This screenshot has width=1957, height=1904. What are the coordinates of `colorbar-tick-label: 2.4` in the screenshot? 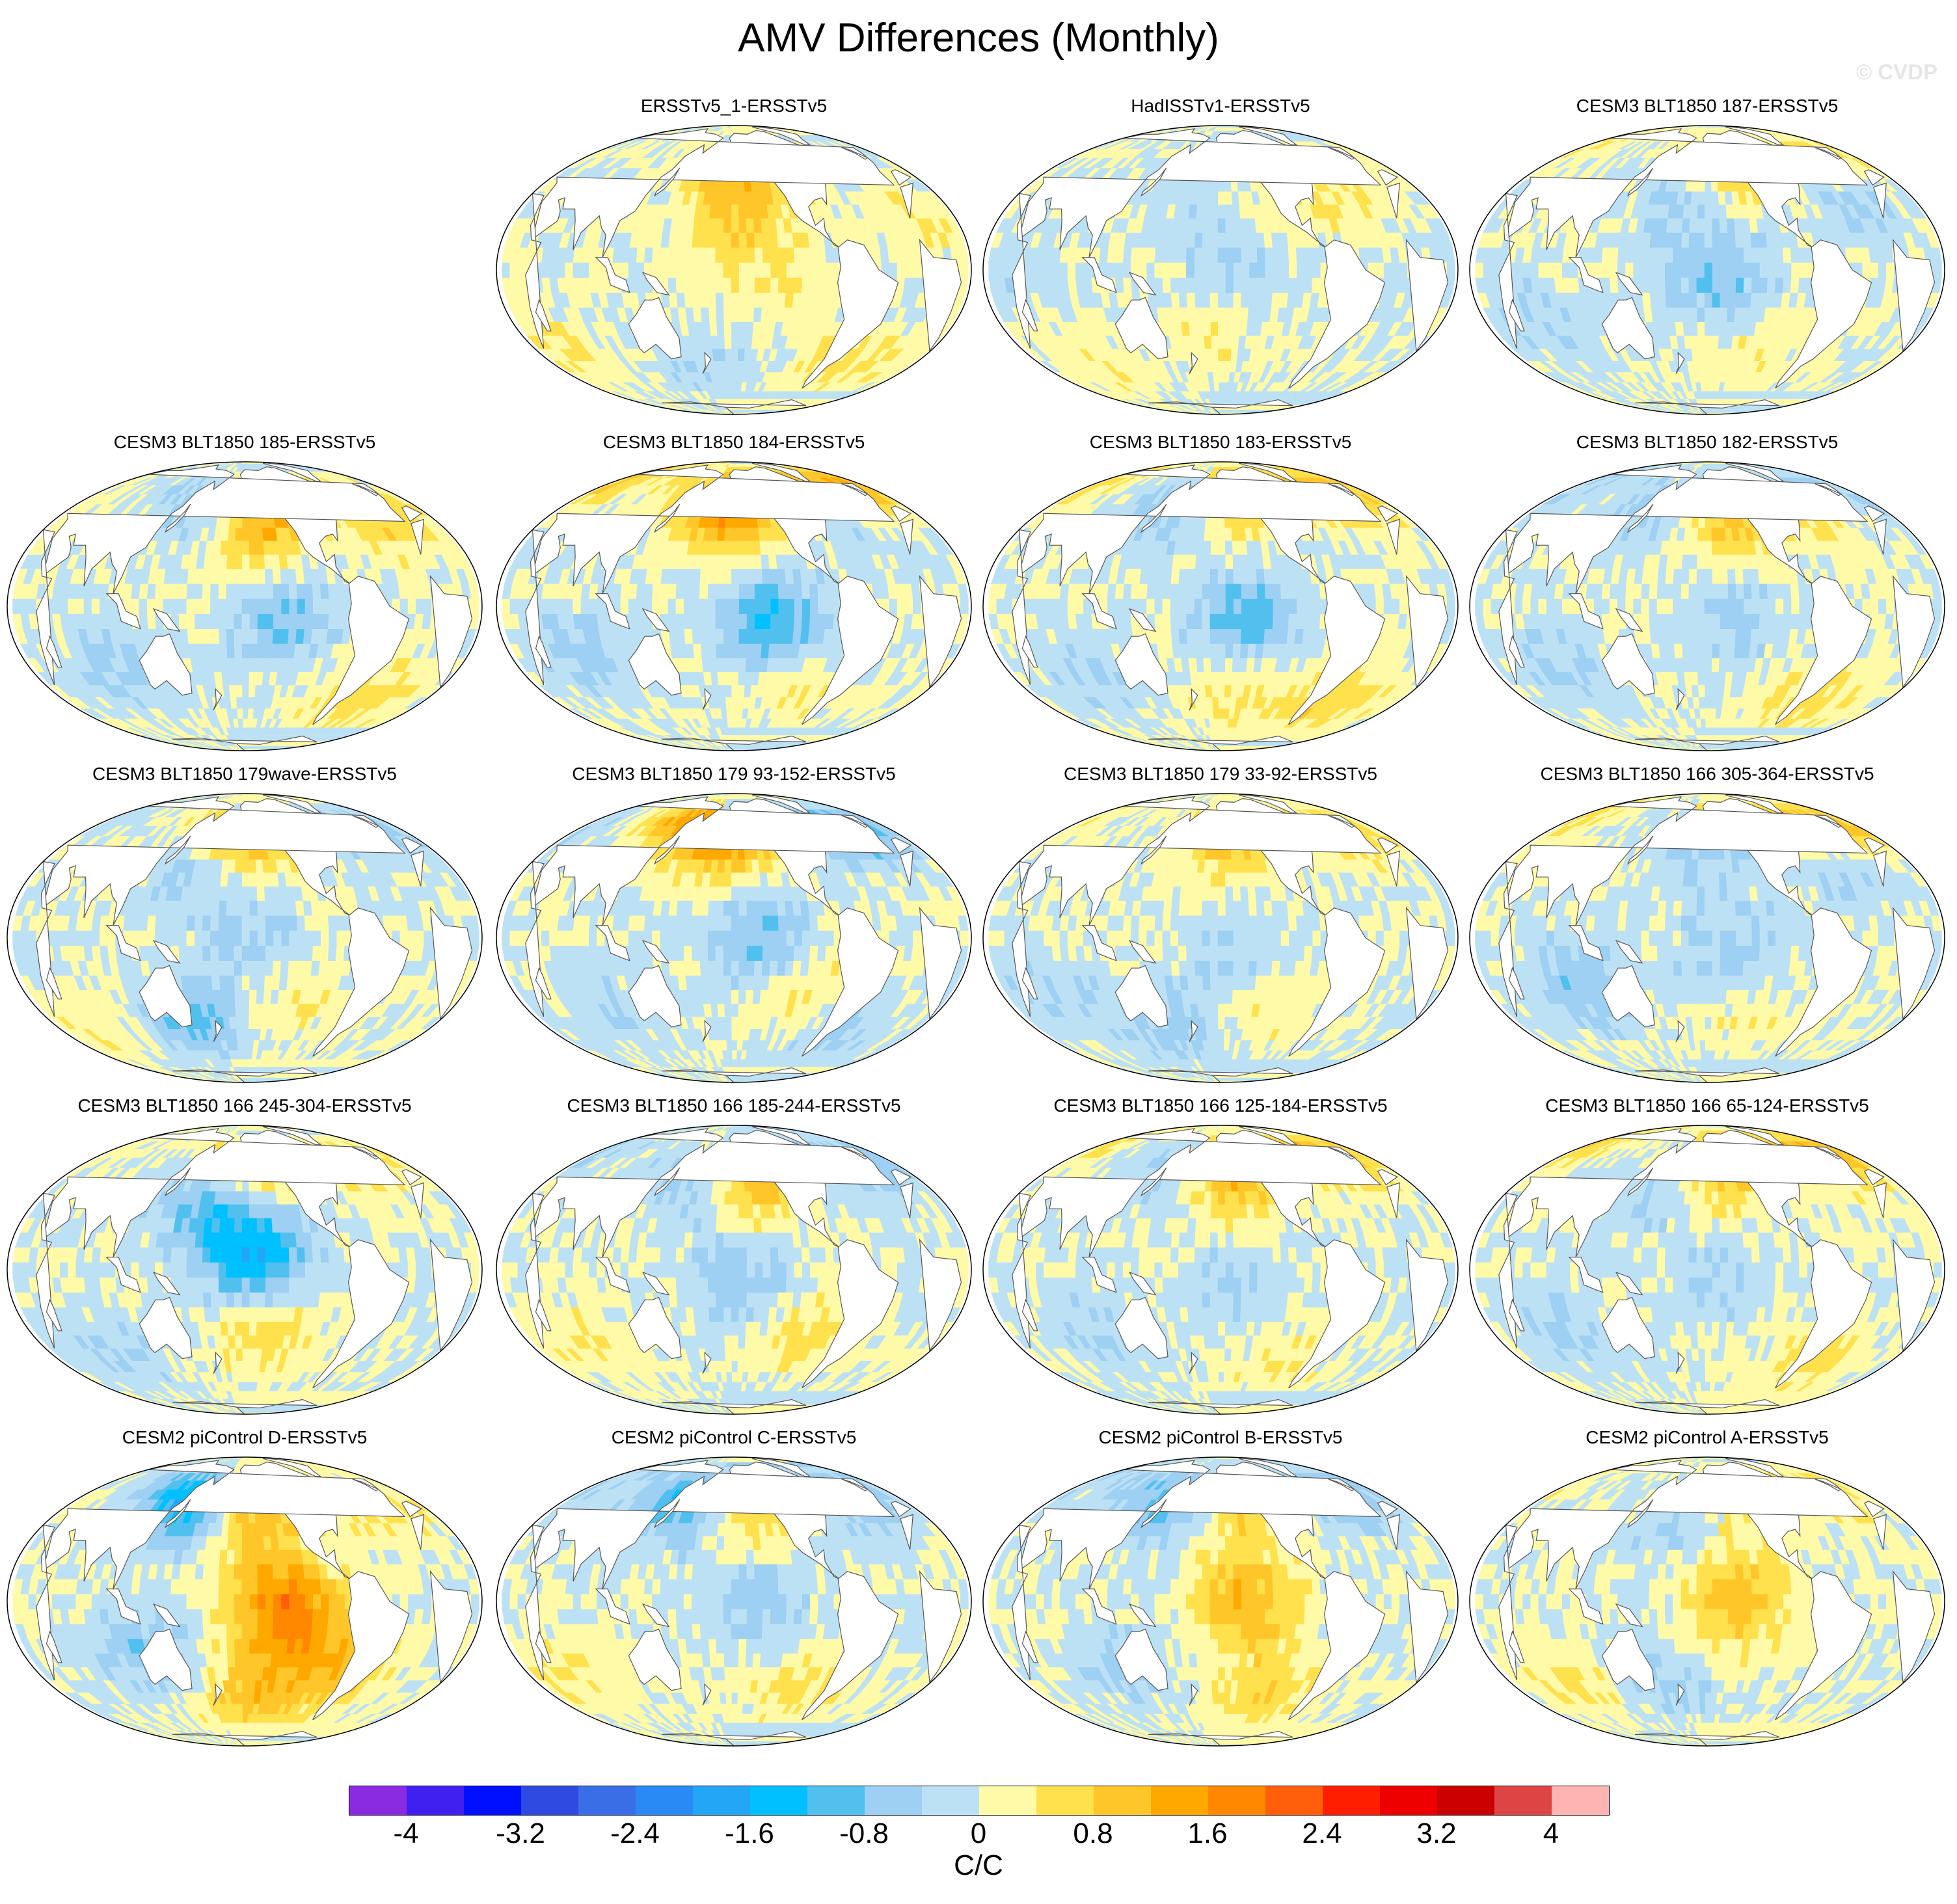 It's located at (1322, 1834).